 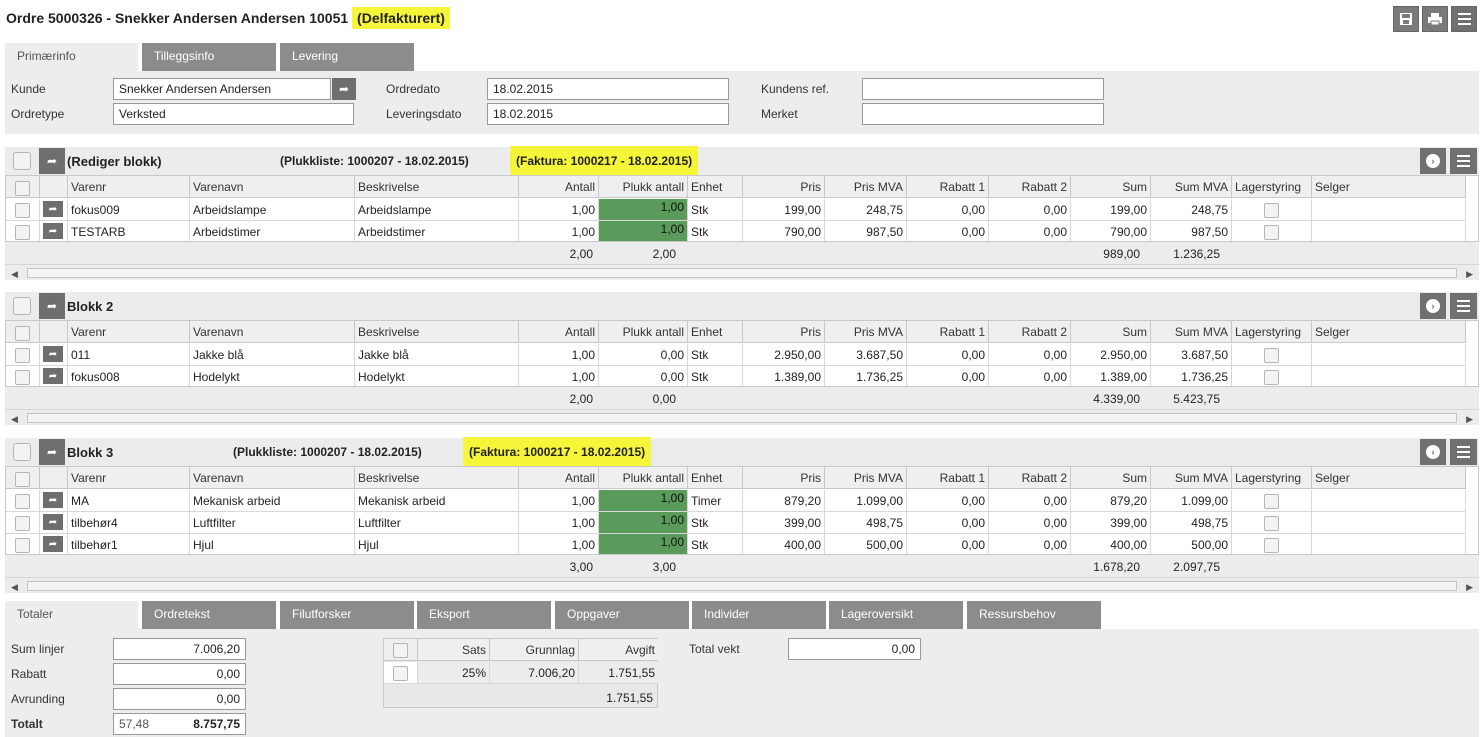 What do you see at coordinates (129, 501) in the screenshot?
I see `cell-varenr: MA` at bounding box center [129, 501].